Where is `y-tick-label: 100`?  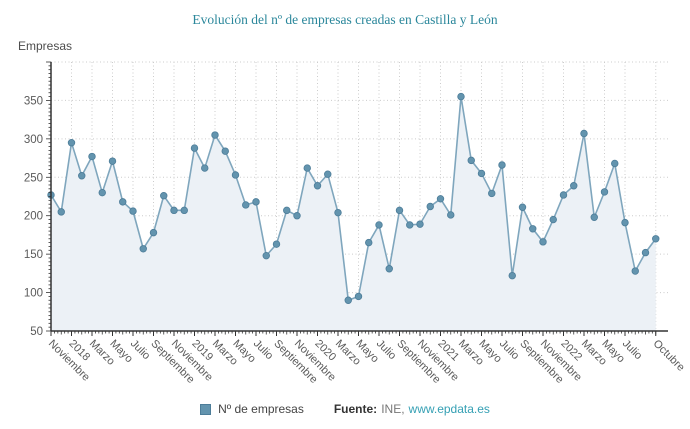 y-tick-label: 100 is located at coordinates (33, 294).